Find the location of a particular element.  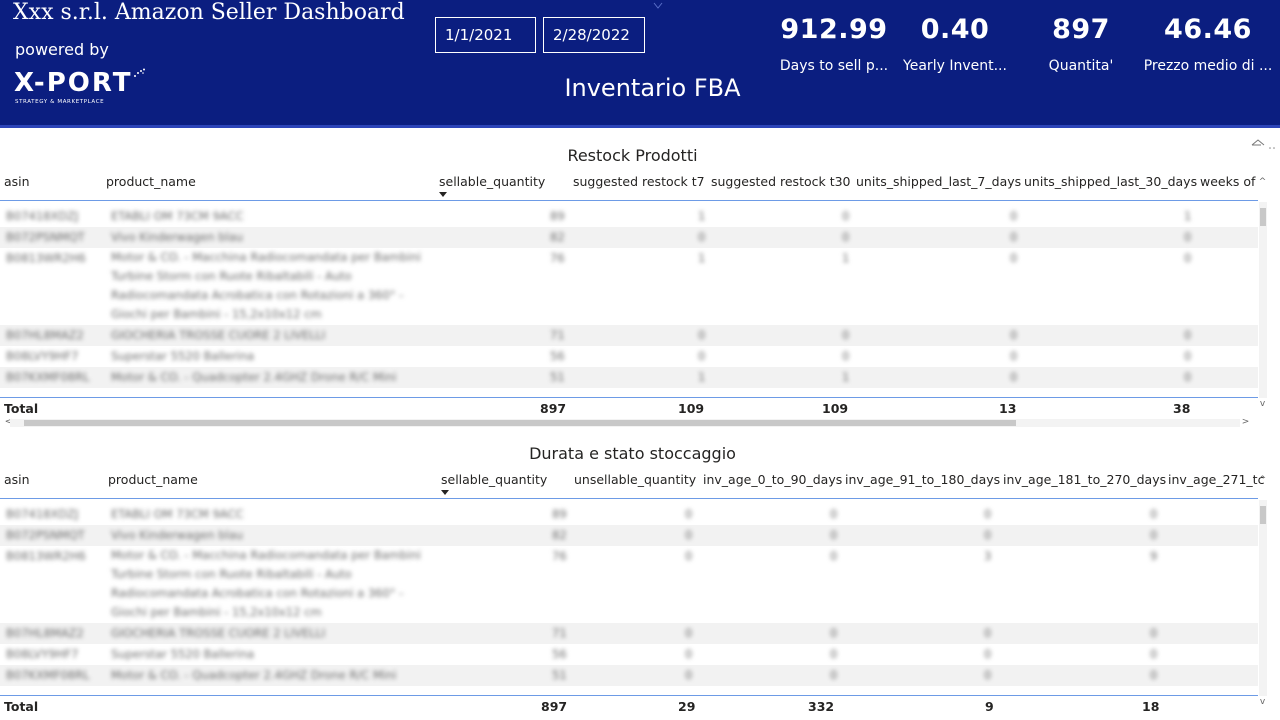

logo-text: X-PORT is located at coordinates (73, 83).